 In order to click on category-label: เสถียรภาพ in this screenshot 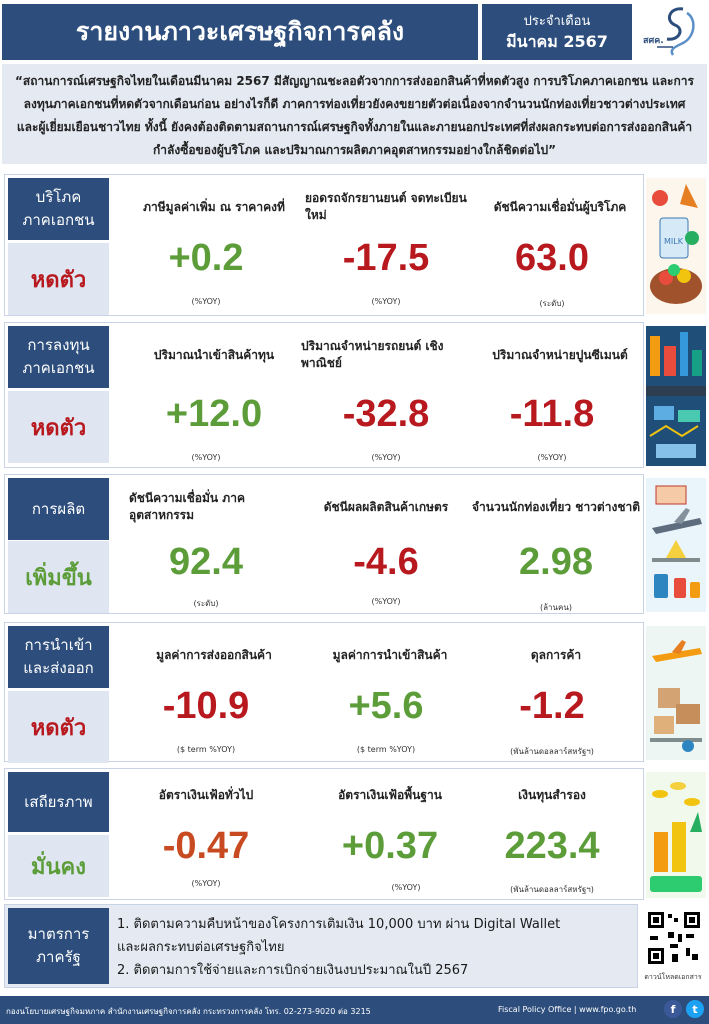, I will do `click(58, 802)`.